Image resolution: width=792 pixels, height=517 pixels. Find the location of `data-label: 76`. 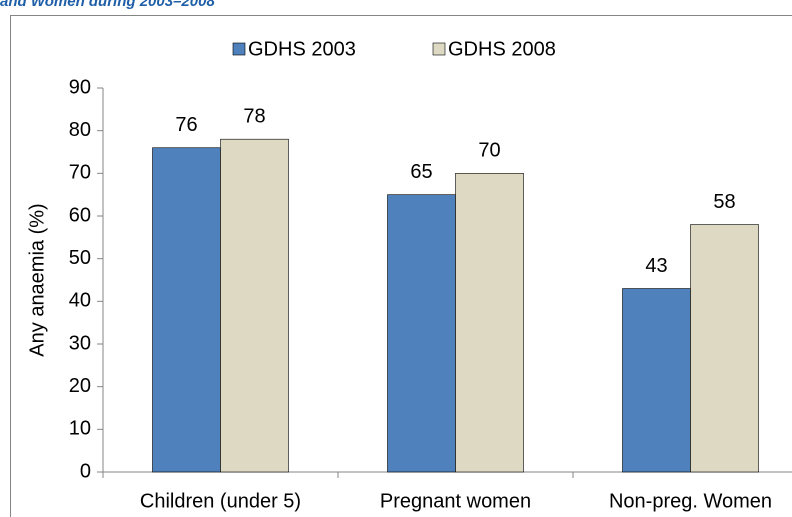

data-label: 76 is located at coordinates (186, 125).